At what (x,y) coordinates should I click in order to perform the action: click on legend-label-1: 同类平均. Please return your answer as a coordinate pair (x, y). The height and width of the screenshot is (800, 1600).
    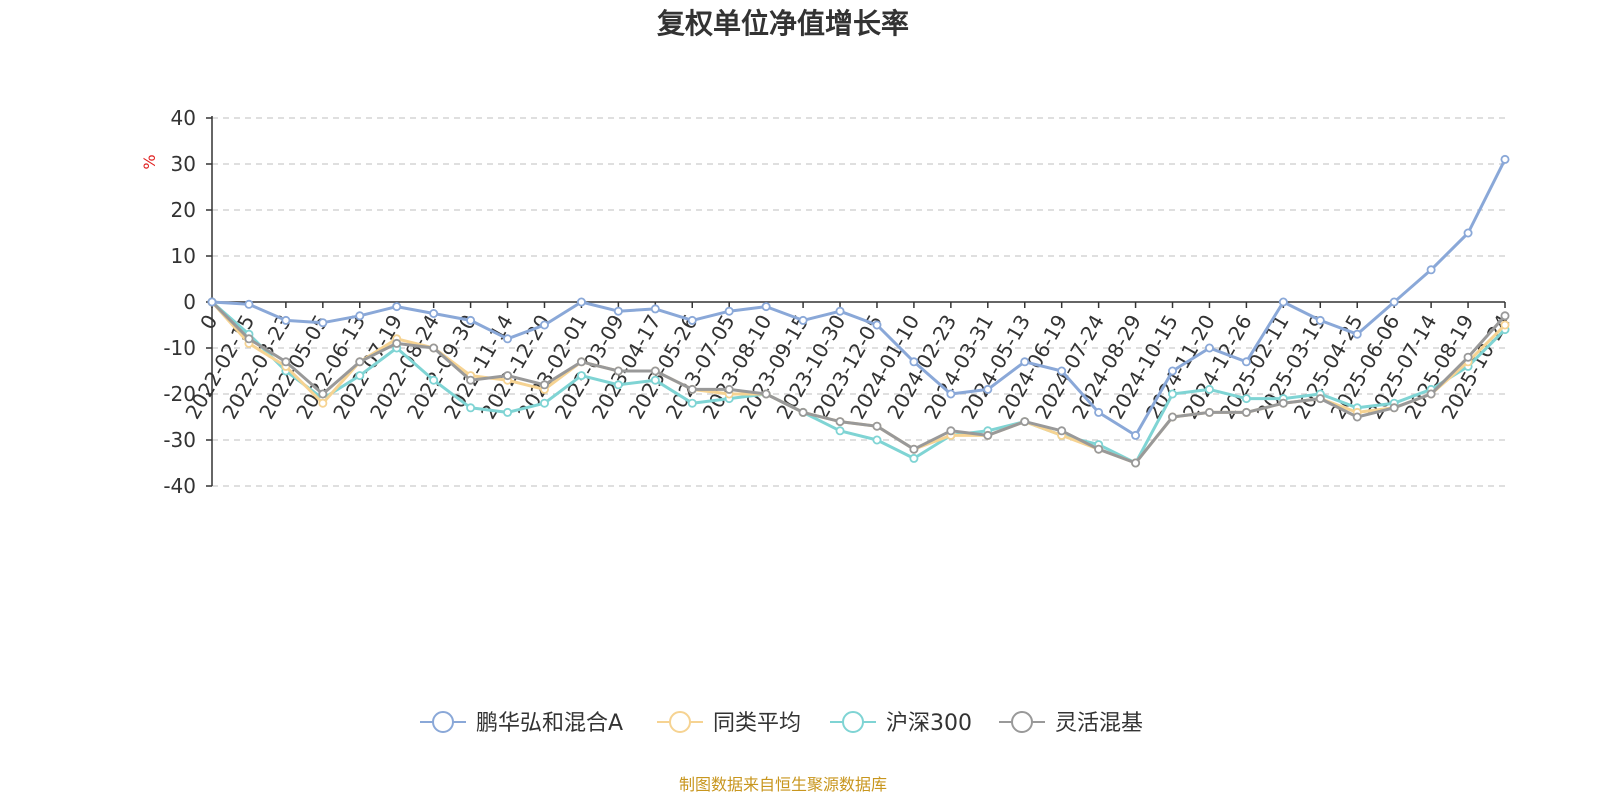
    Looking at the image, I should click on (757, 723).